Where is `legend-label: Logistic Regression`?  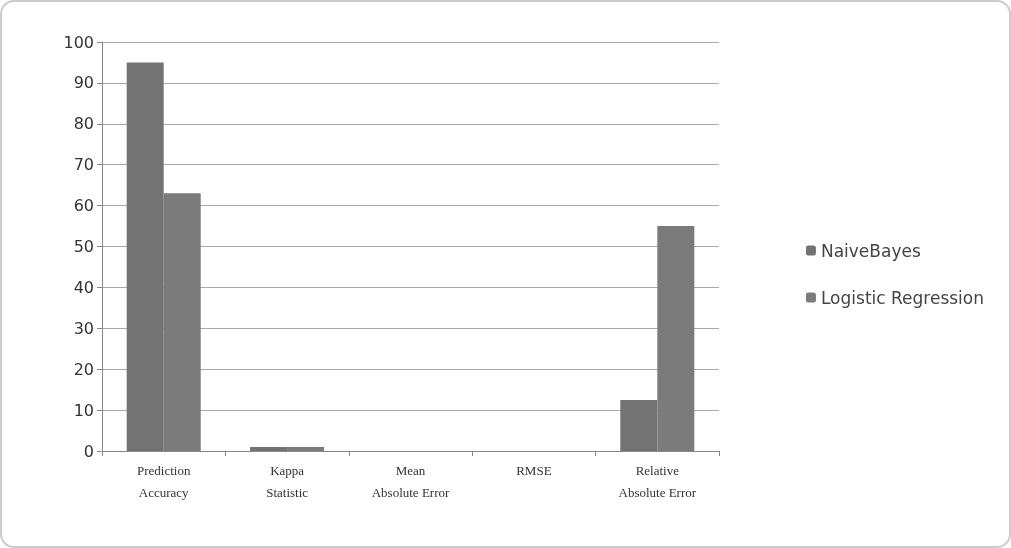 legend-label: Logistic Regression is located at coordinates (902, 297).